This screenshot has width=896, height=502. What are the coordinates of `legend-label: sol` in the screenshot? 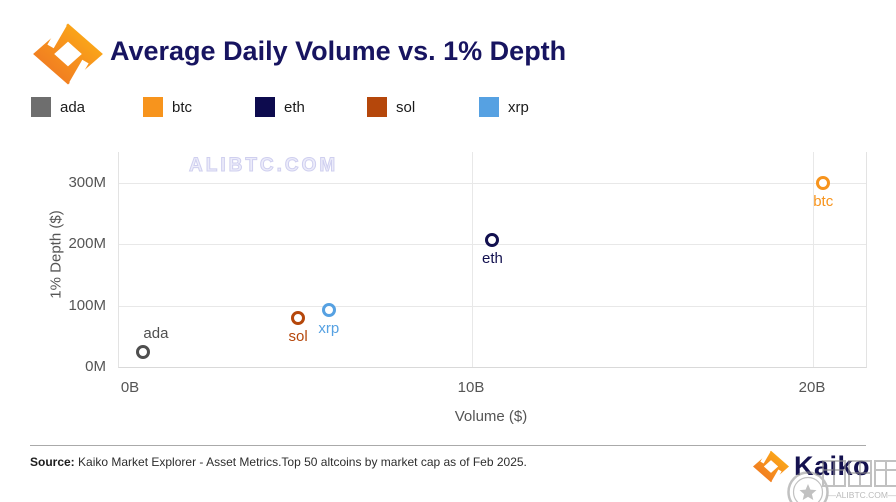 It's located at (406, 107).